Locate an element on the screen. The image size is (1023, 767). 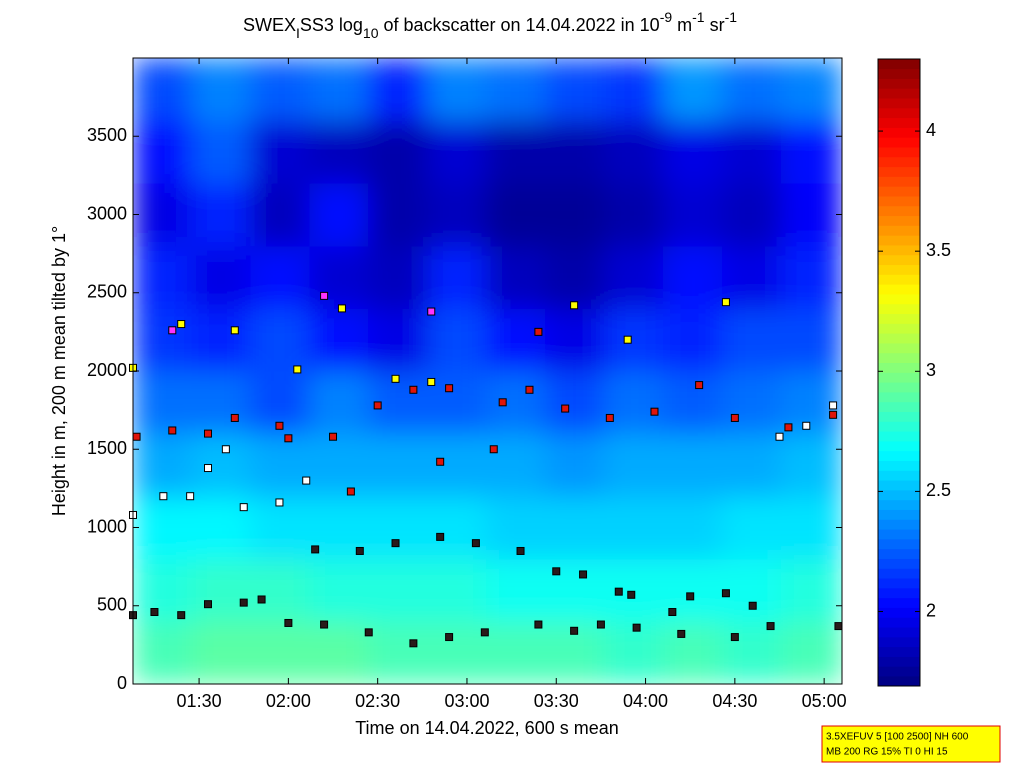
x-tick-label: 05:00 is located at coordinates (824, 701).